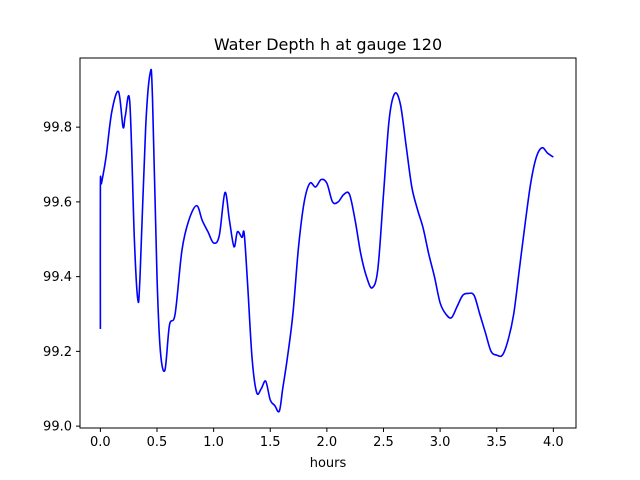 The image size is (640, 480). What do you see at coordinates (57, 277) in the screenshot?
I see `y-tick-label: 99.4` at bounding box center [57, 277].